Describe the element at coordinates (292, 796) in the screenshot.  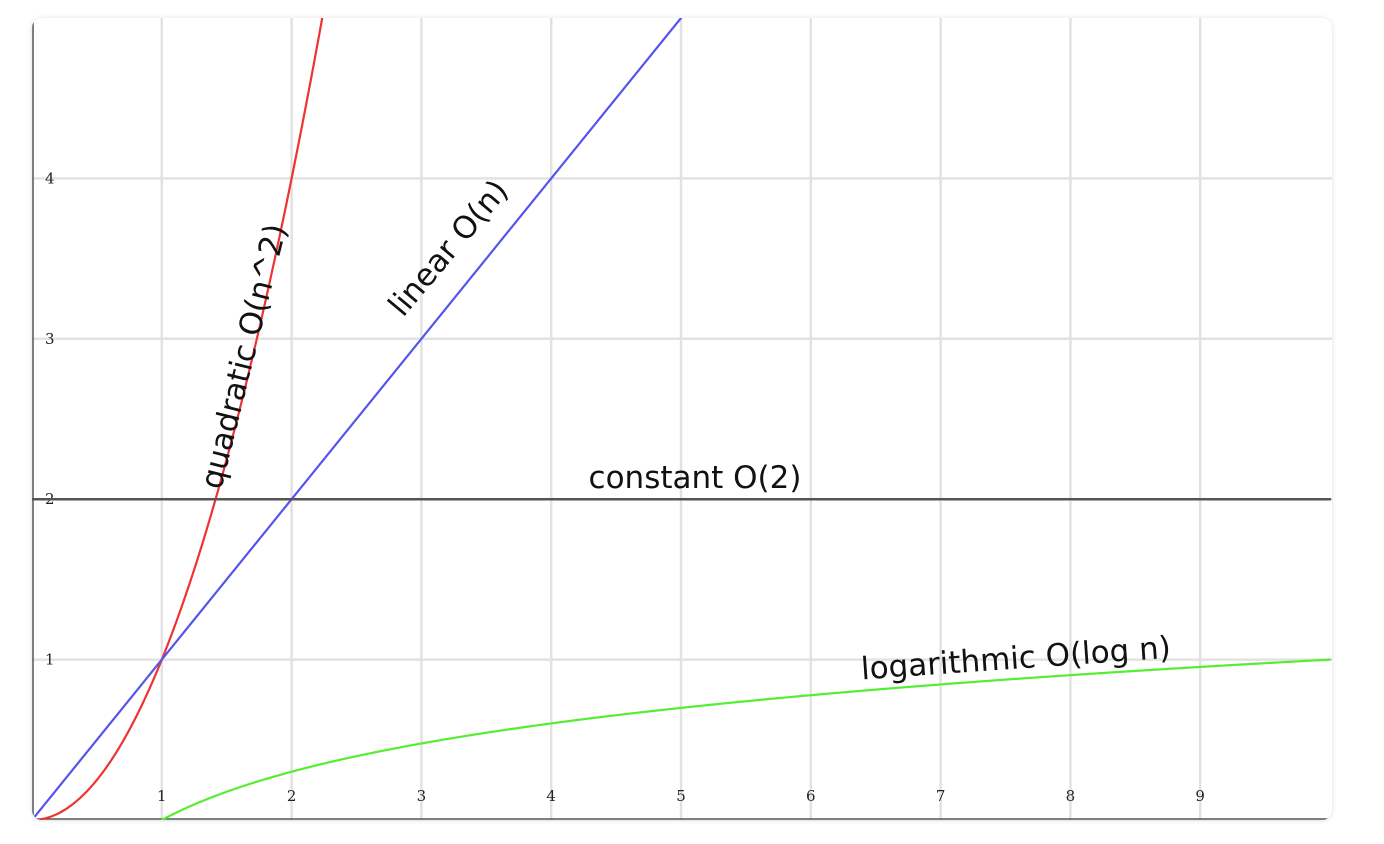
I see `x-tick-label: 2` at that location.